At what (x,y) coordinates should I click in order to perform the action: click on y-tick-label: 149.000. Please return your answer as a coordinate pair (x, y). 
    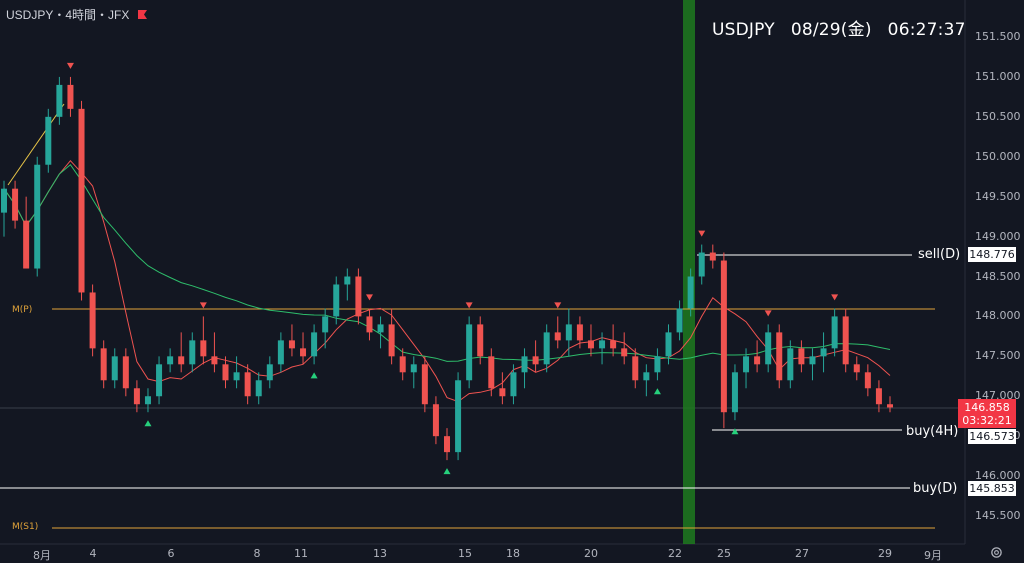
    Looking at the image, I should click on (998, 236).